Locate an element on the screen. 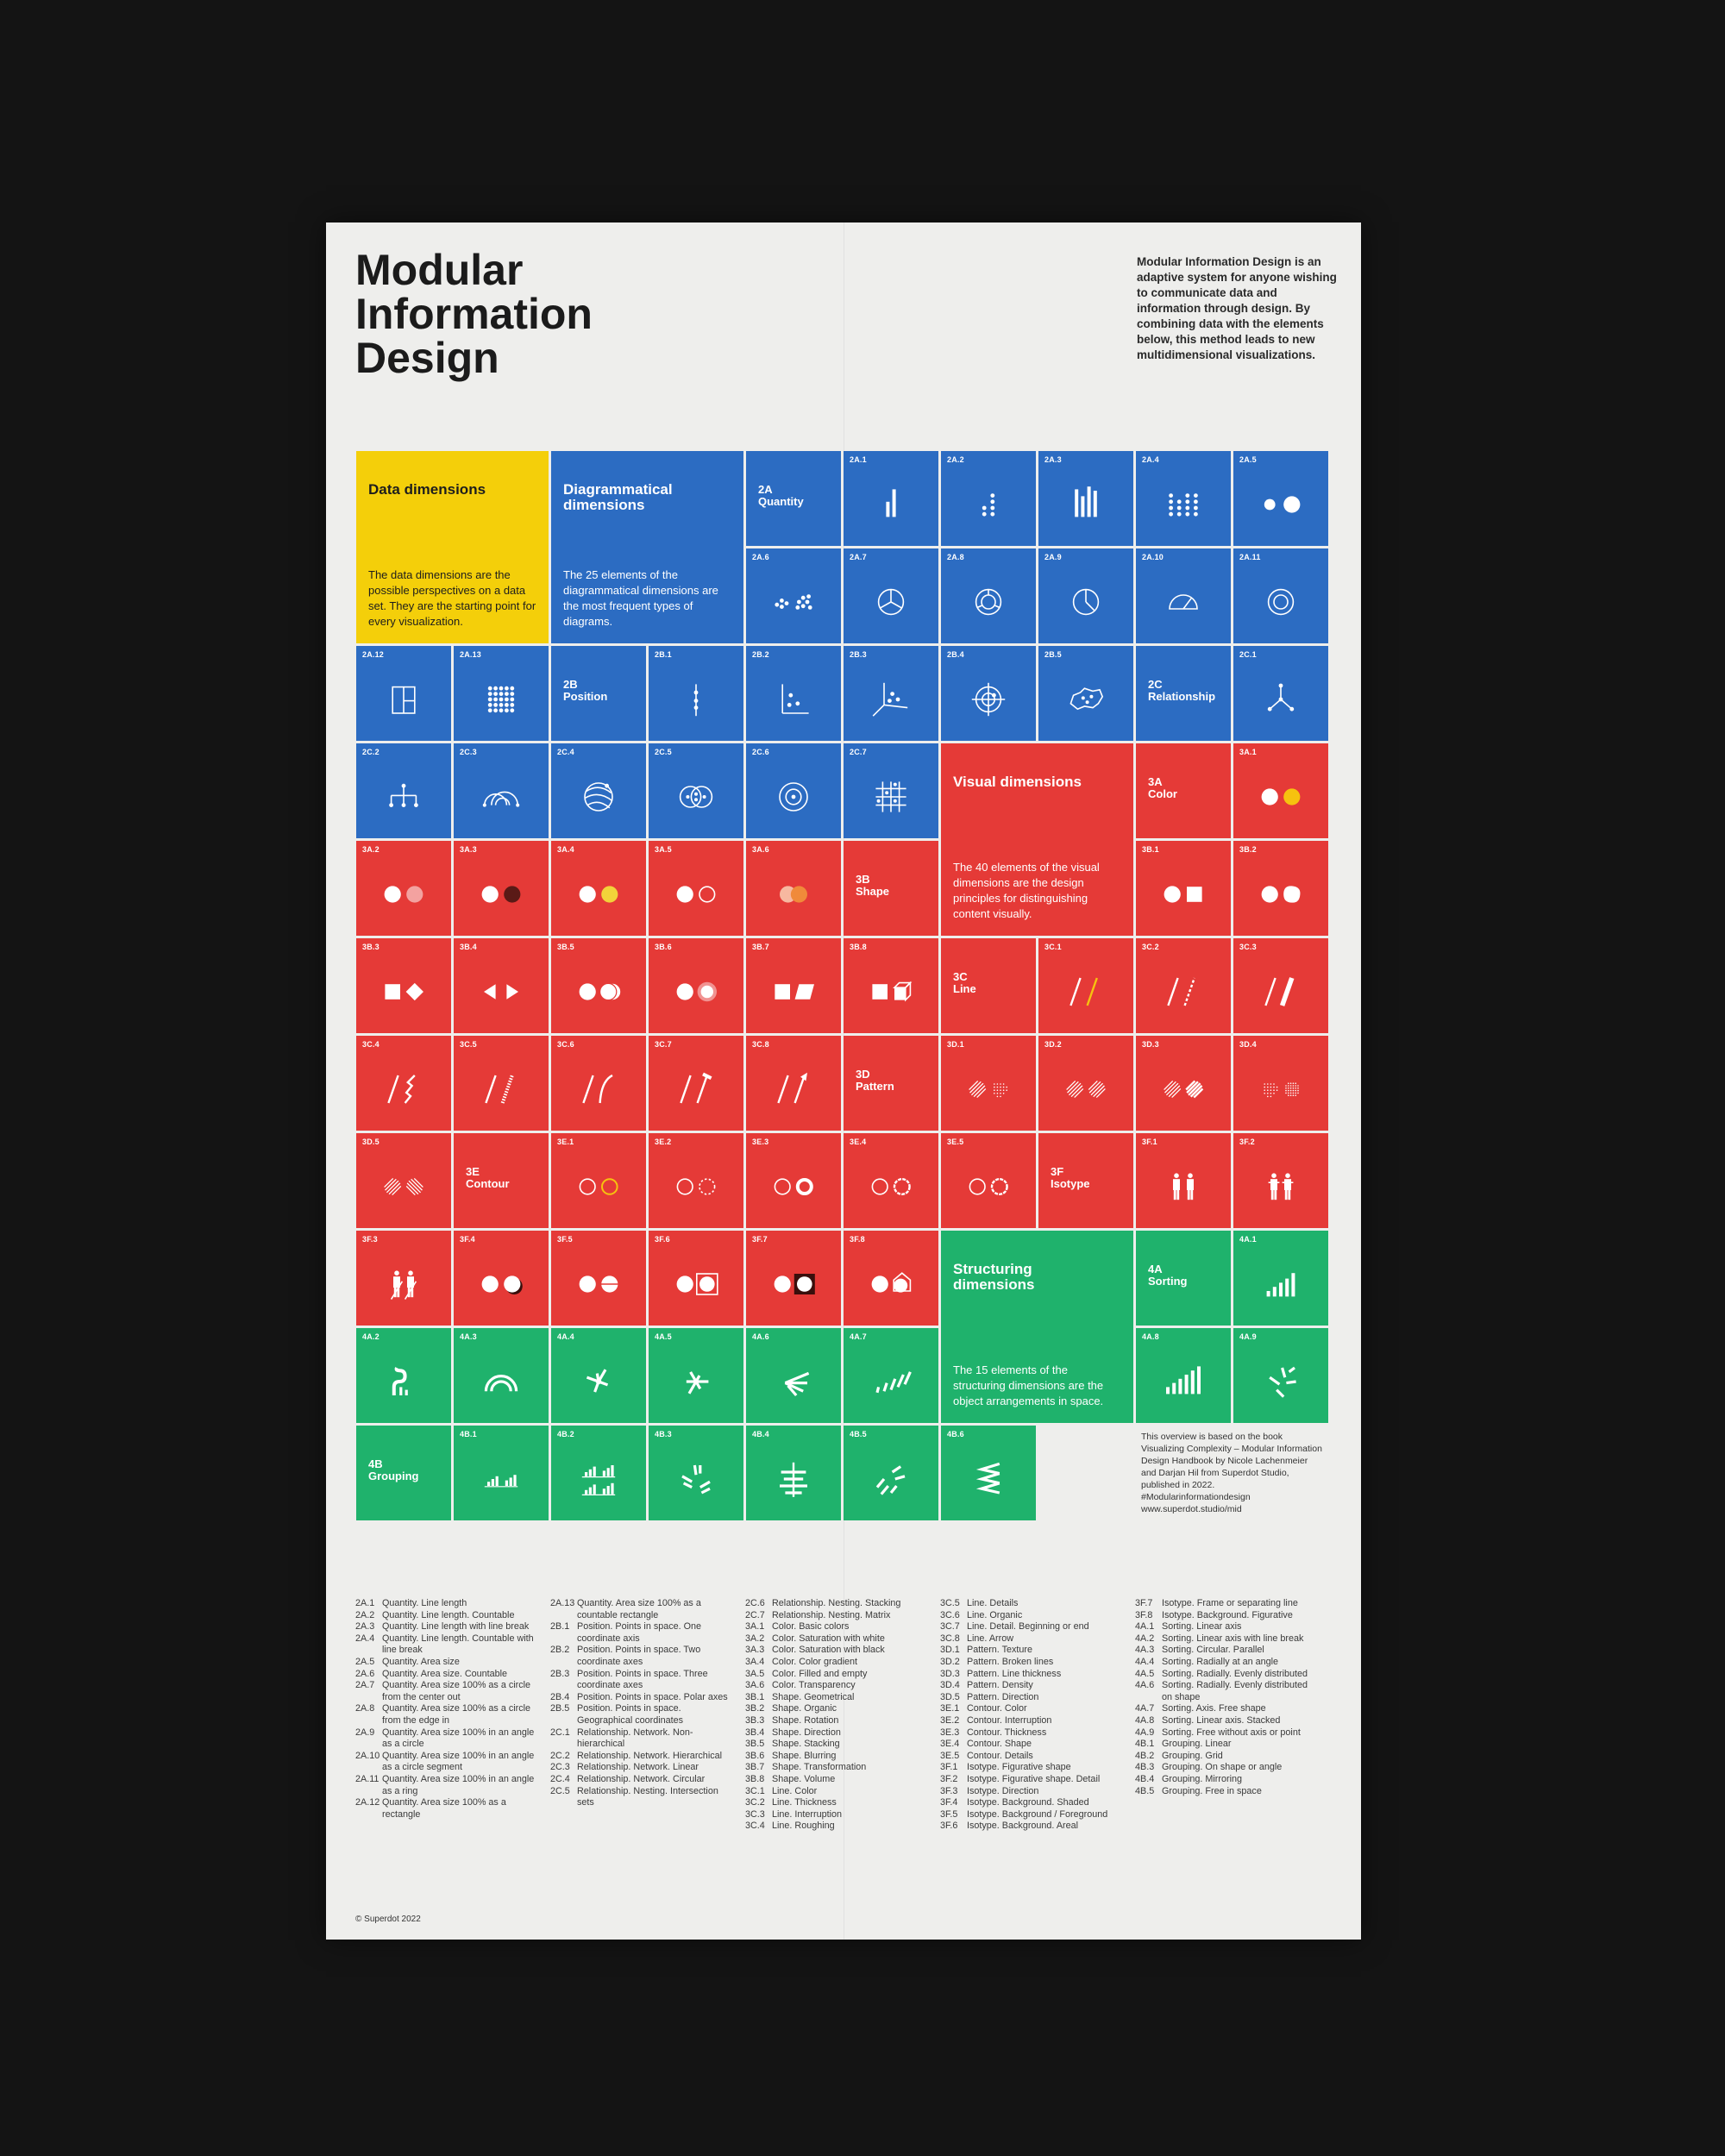  element-tile: 3B.5 is located at coordinates (598, 985).